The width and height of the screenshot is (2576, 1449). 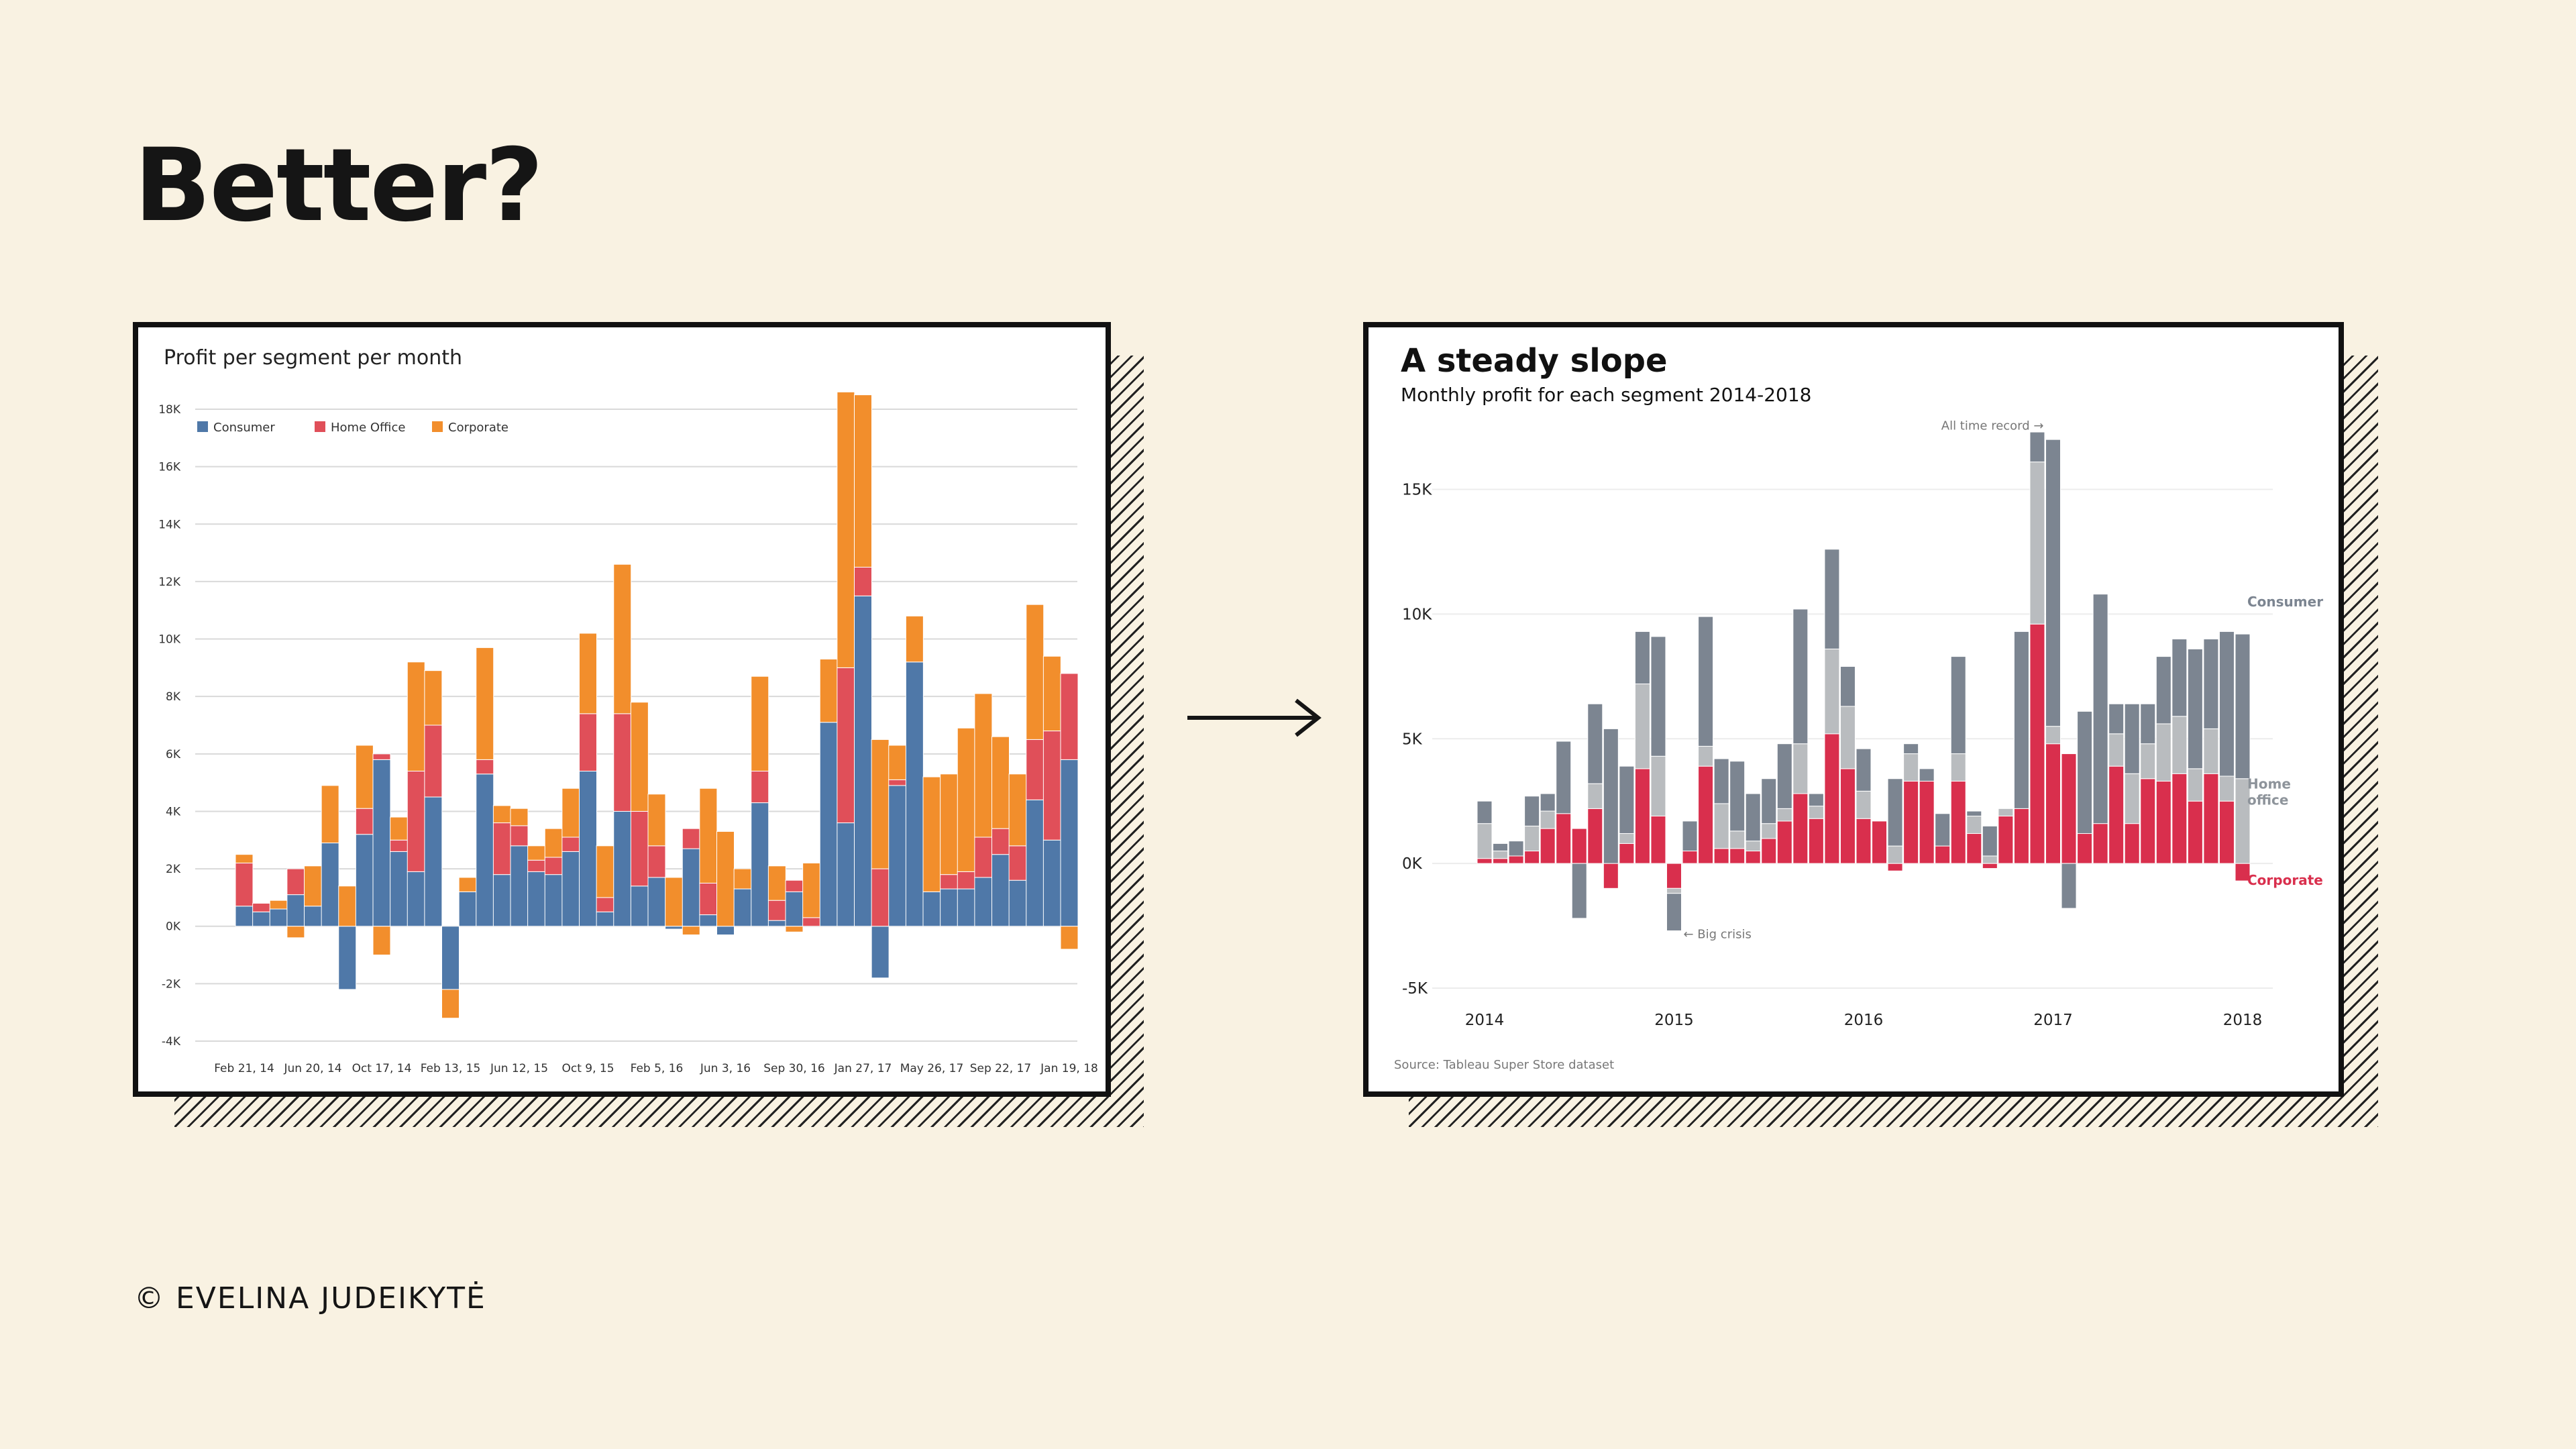 I want to click on right-arrow-icon, so click(x=1254, y=717).